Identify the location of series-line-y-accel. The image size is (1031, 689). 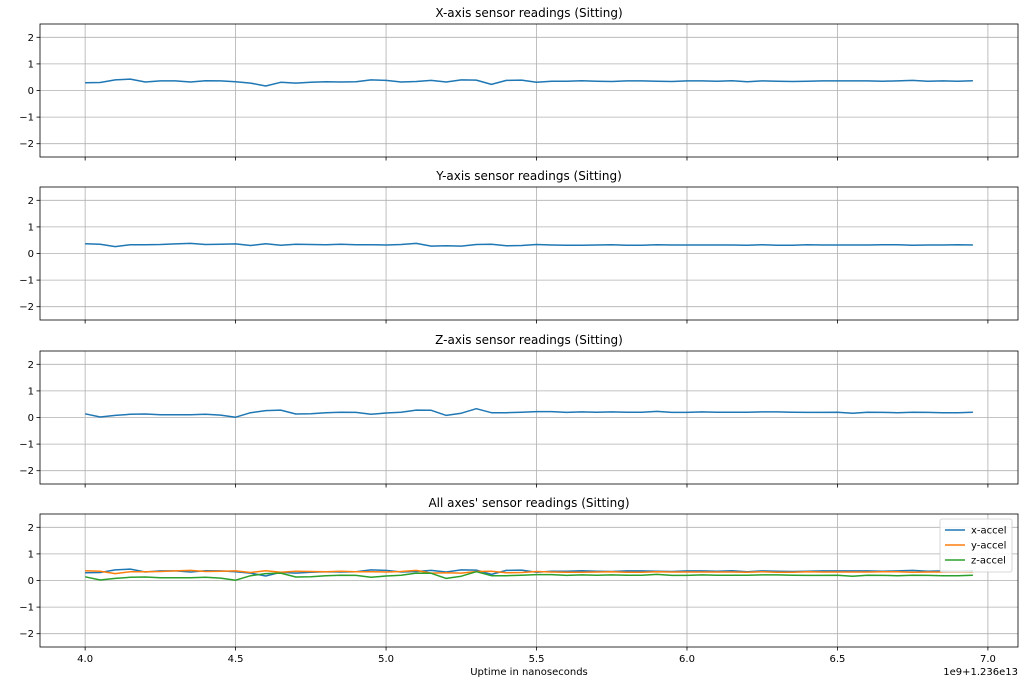
(529, 572).